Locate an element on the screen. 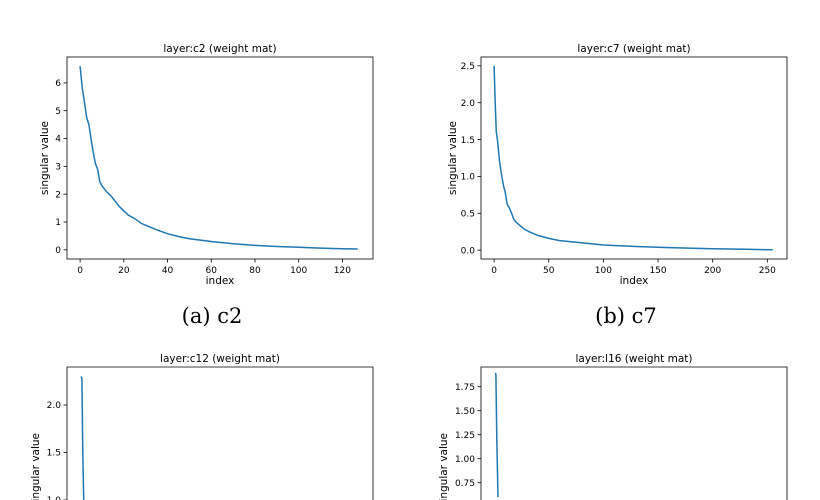  y-tick-label: 0.0 is located at coordinates (468, 251).